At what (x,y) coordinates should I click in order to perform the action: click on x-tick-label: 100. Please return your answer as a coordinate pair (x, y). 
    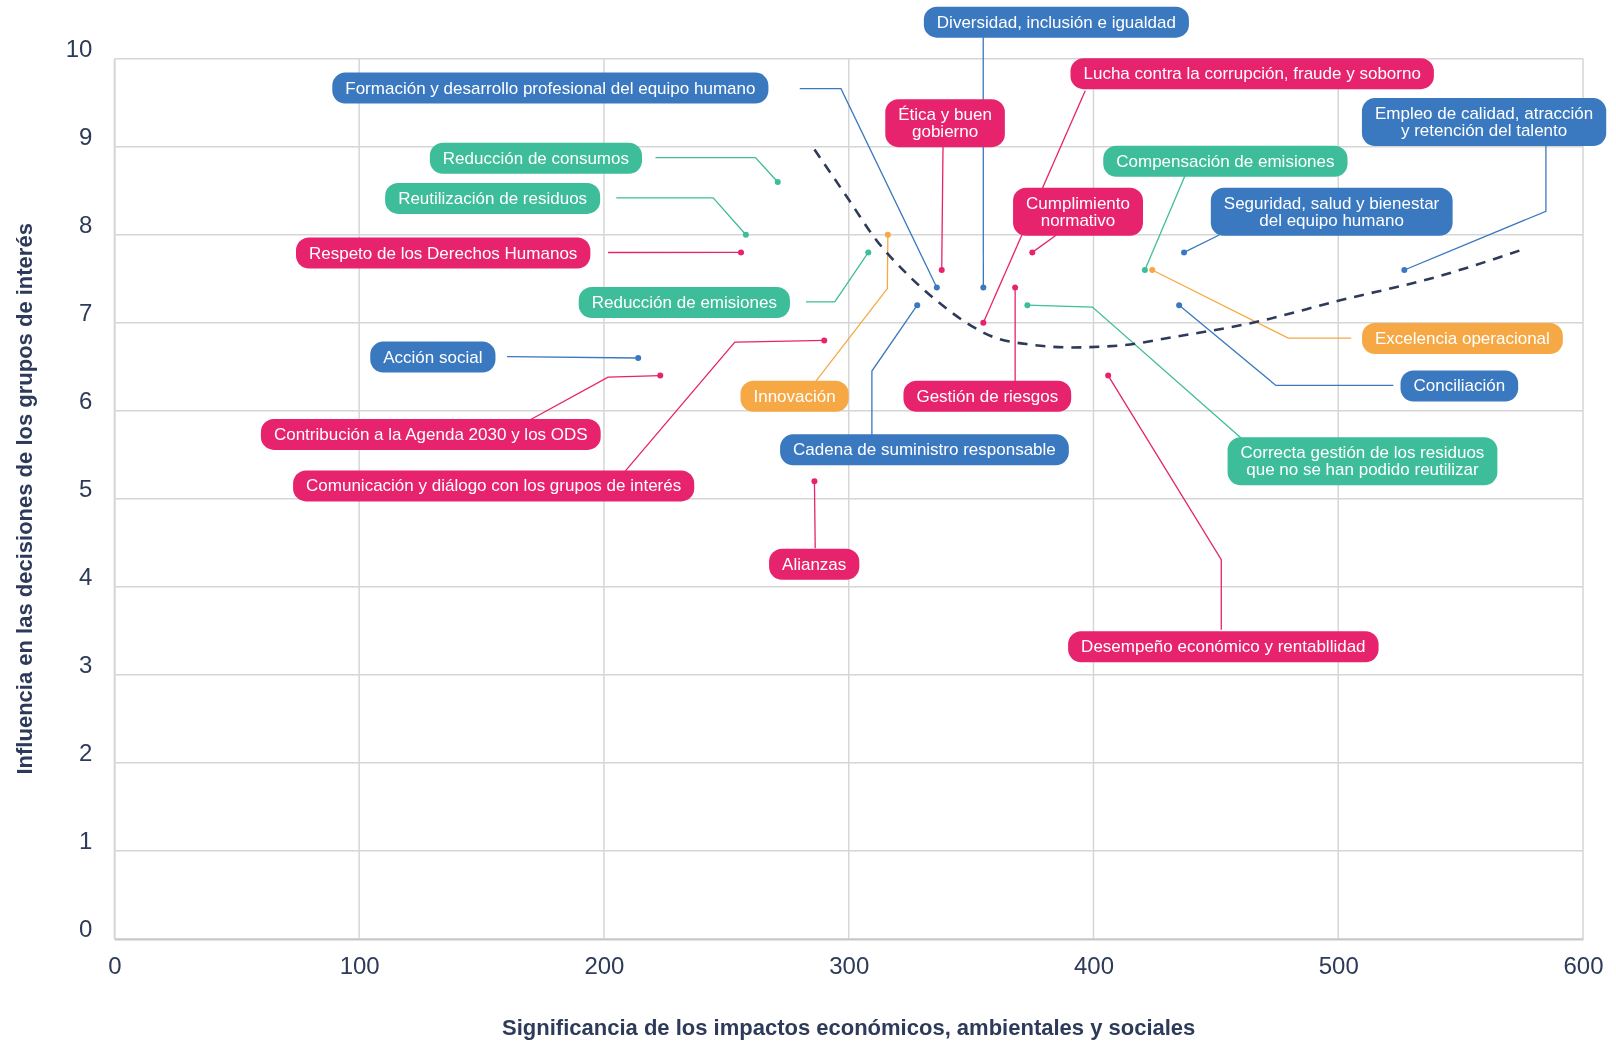
    Looking at the image, I should click on (359, 965).